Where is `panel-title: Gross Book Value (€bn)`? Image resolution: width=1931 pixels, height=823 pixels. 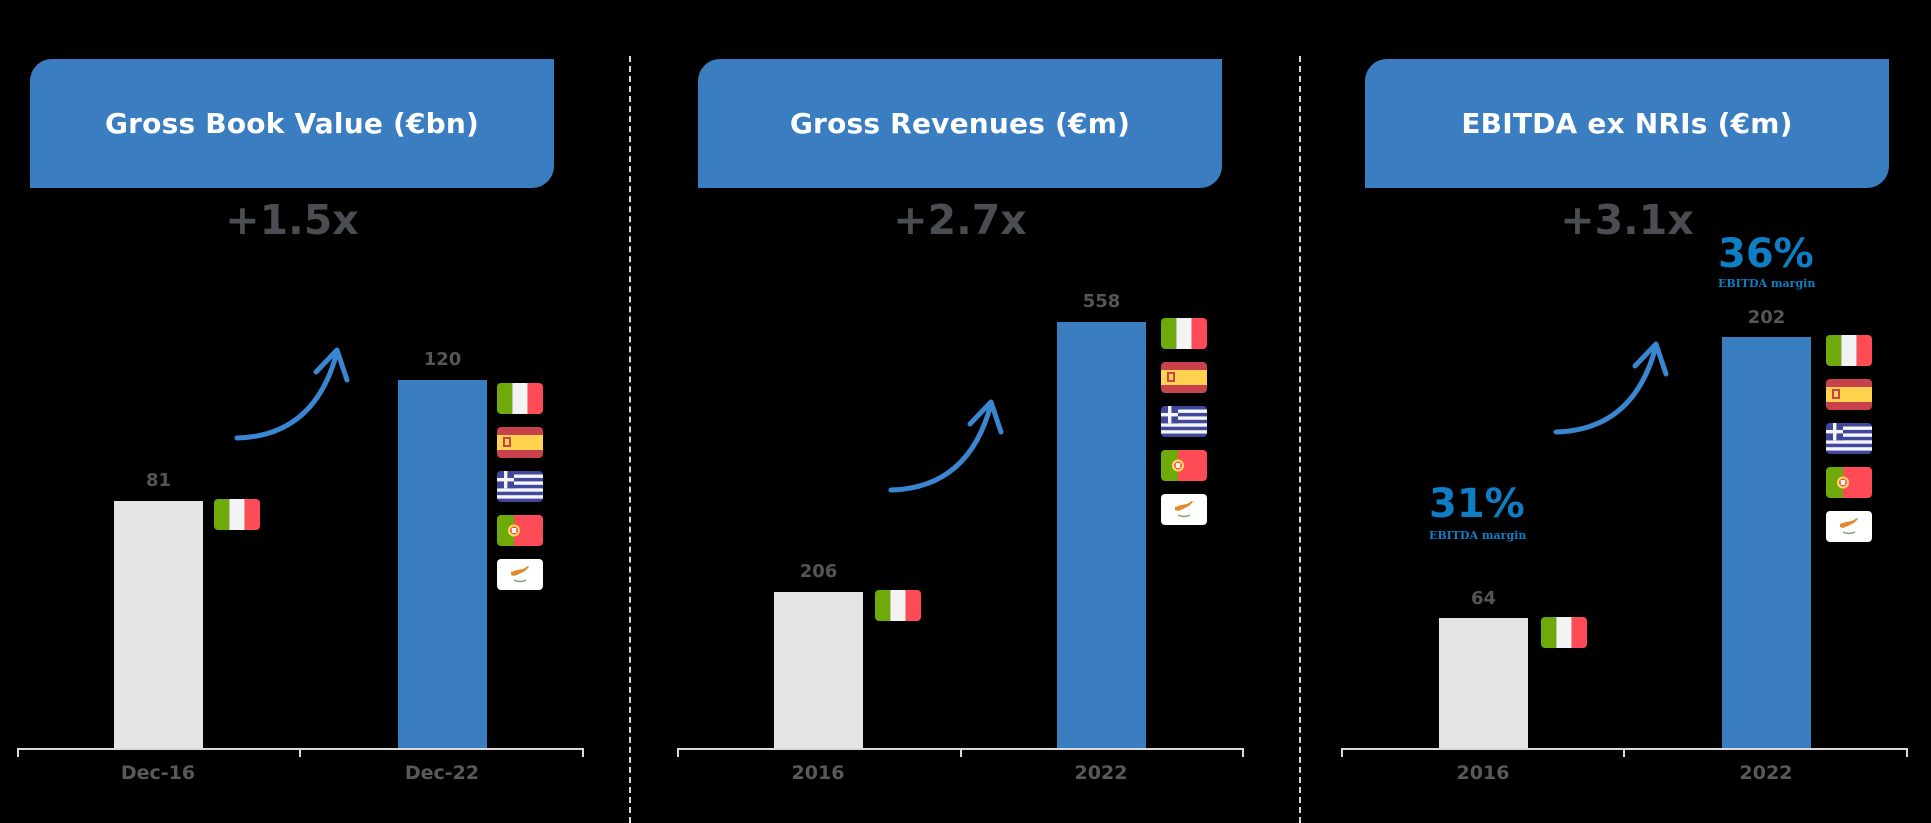 panel-title: Gross Book Value (€bn) is located at coordinates (292, 123).